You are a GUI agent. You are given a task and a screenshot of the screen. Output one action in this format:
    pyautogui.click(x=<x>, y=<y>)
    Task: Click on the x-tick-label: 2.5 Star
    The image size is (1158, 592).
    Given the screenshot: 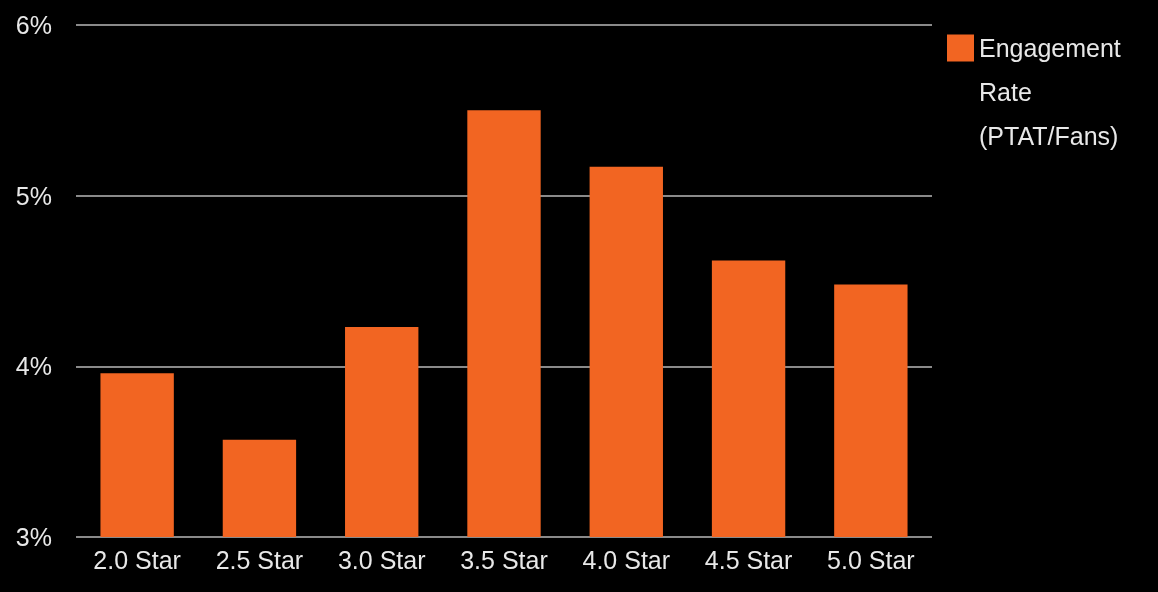 What is the action you would take?
    pyautogui.click(x=259, y=559)
    